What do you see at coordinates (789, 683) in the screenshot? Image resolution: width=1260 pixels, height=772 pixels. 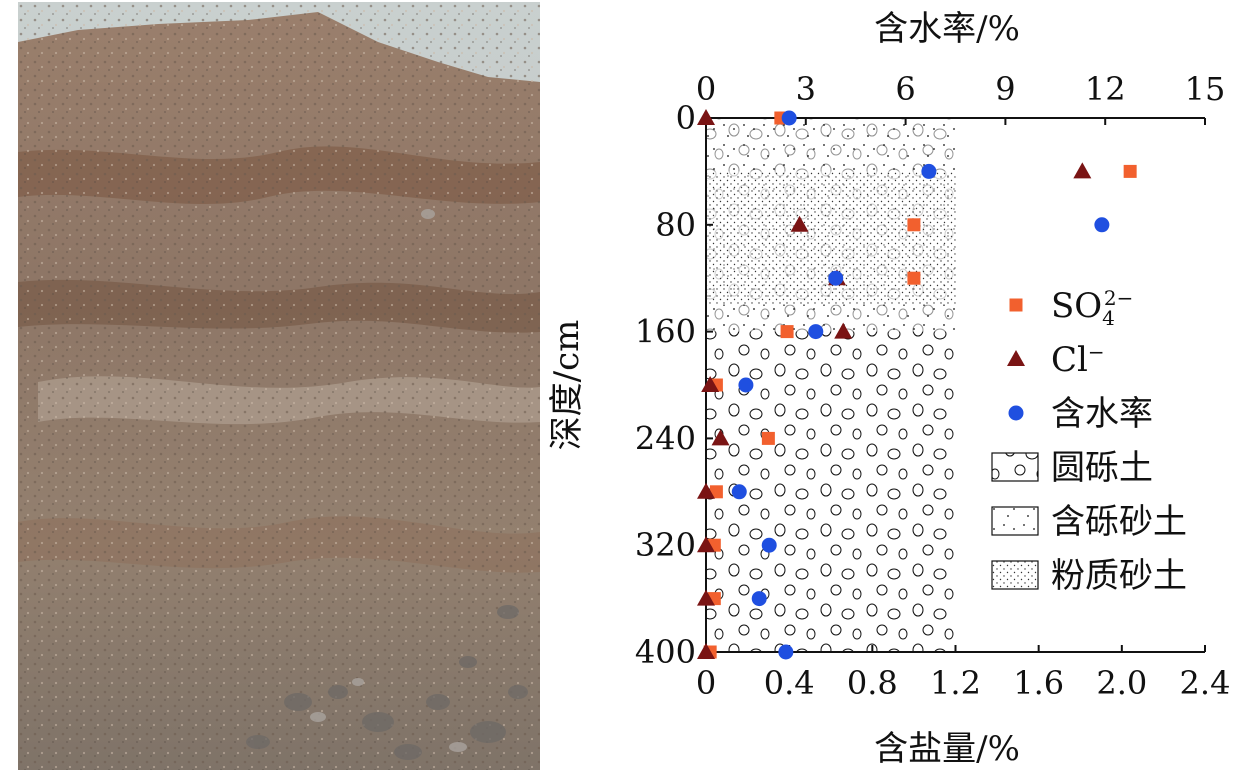 I see `bottom-tick-label: 0.4` at bounding box center [789, 683].